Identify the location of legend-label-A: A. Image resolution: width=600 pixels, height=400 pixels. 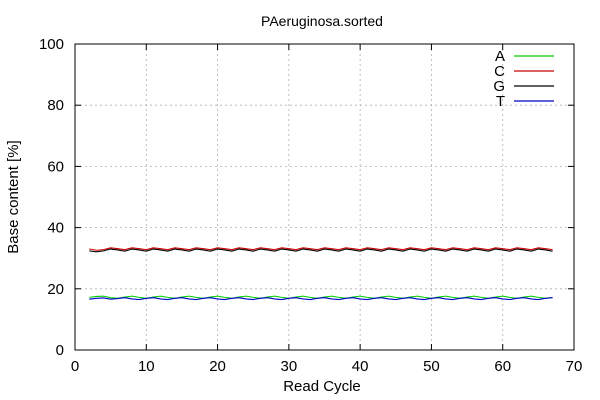
(500, 56).